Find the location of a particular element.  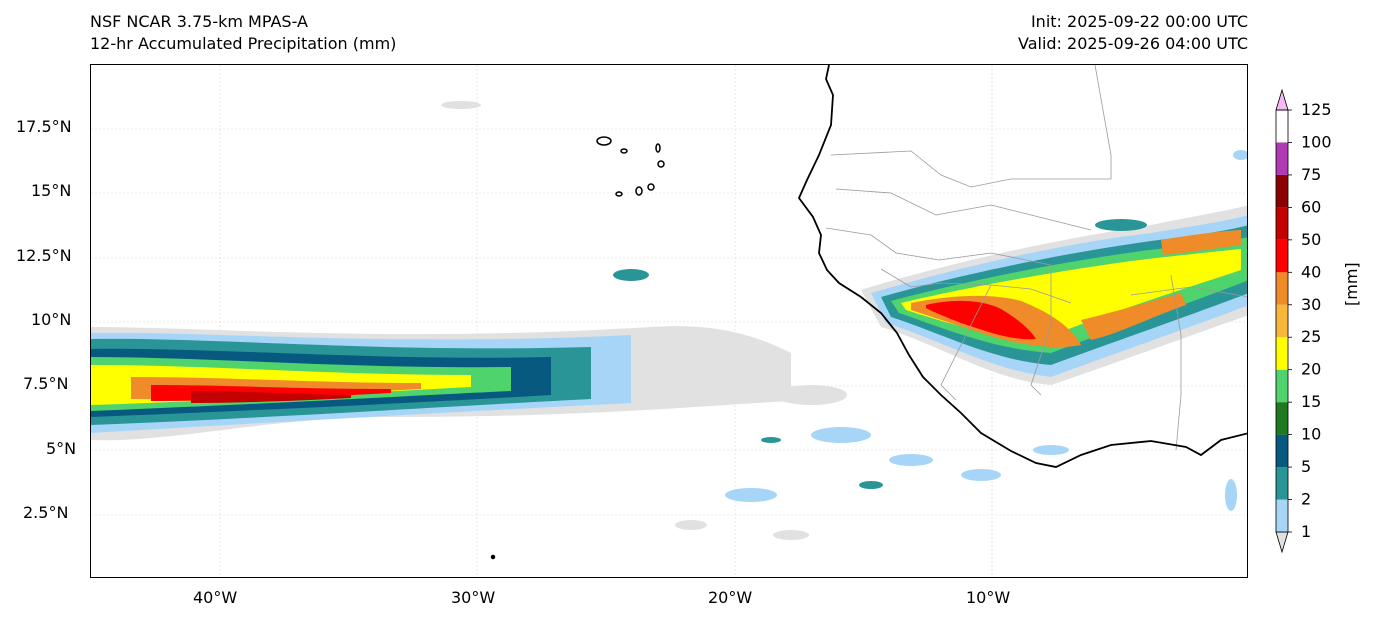

lon-tick-label: 20°W is located at coordinates (730, 597).